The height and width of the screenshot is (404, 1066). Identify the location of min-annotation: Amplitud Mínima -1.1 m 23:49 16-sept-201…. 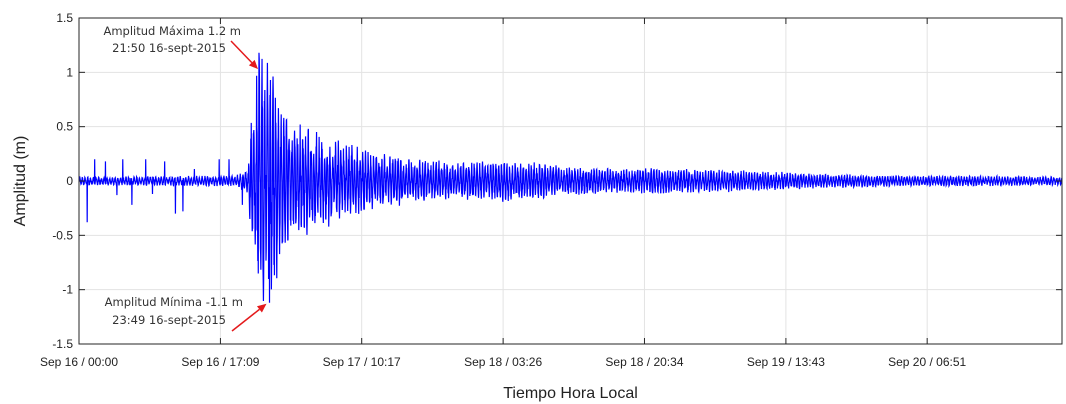
(186, 313).